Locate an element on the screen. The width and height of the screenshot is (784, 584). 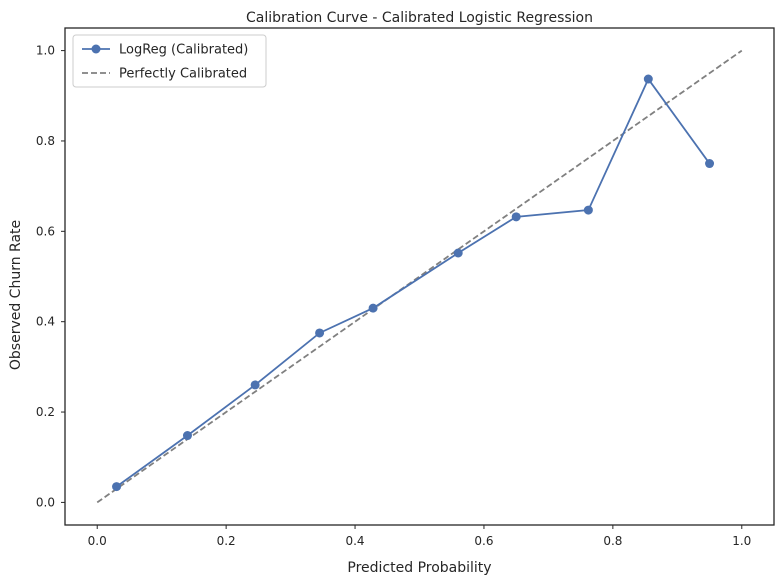
y-tick-label: 0.0 is located at coordinates (45, 502).